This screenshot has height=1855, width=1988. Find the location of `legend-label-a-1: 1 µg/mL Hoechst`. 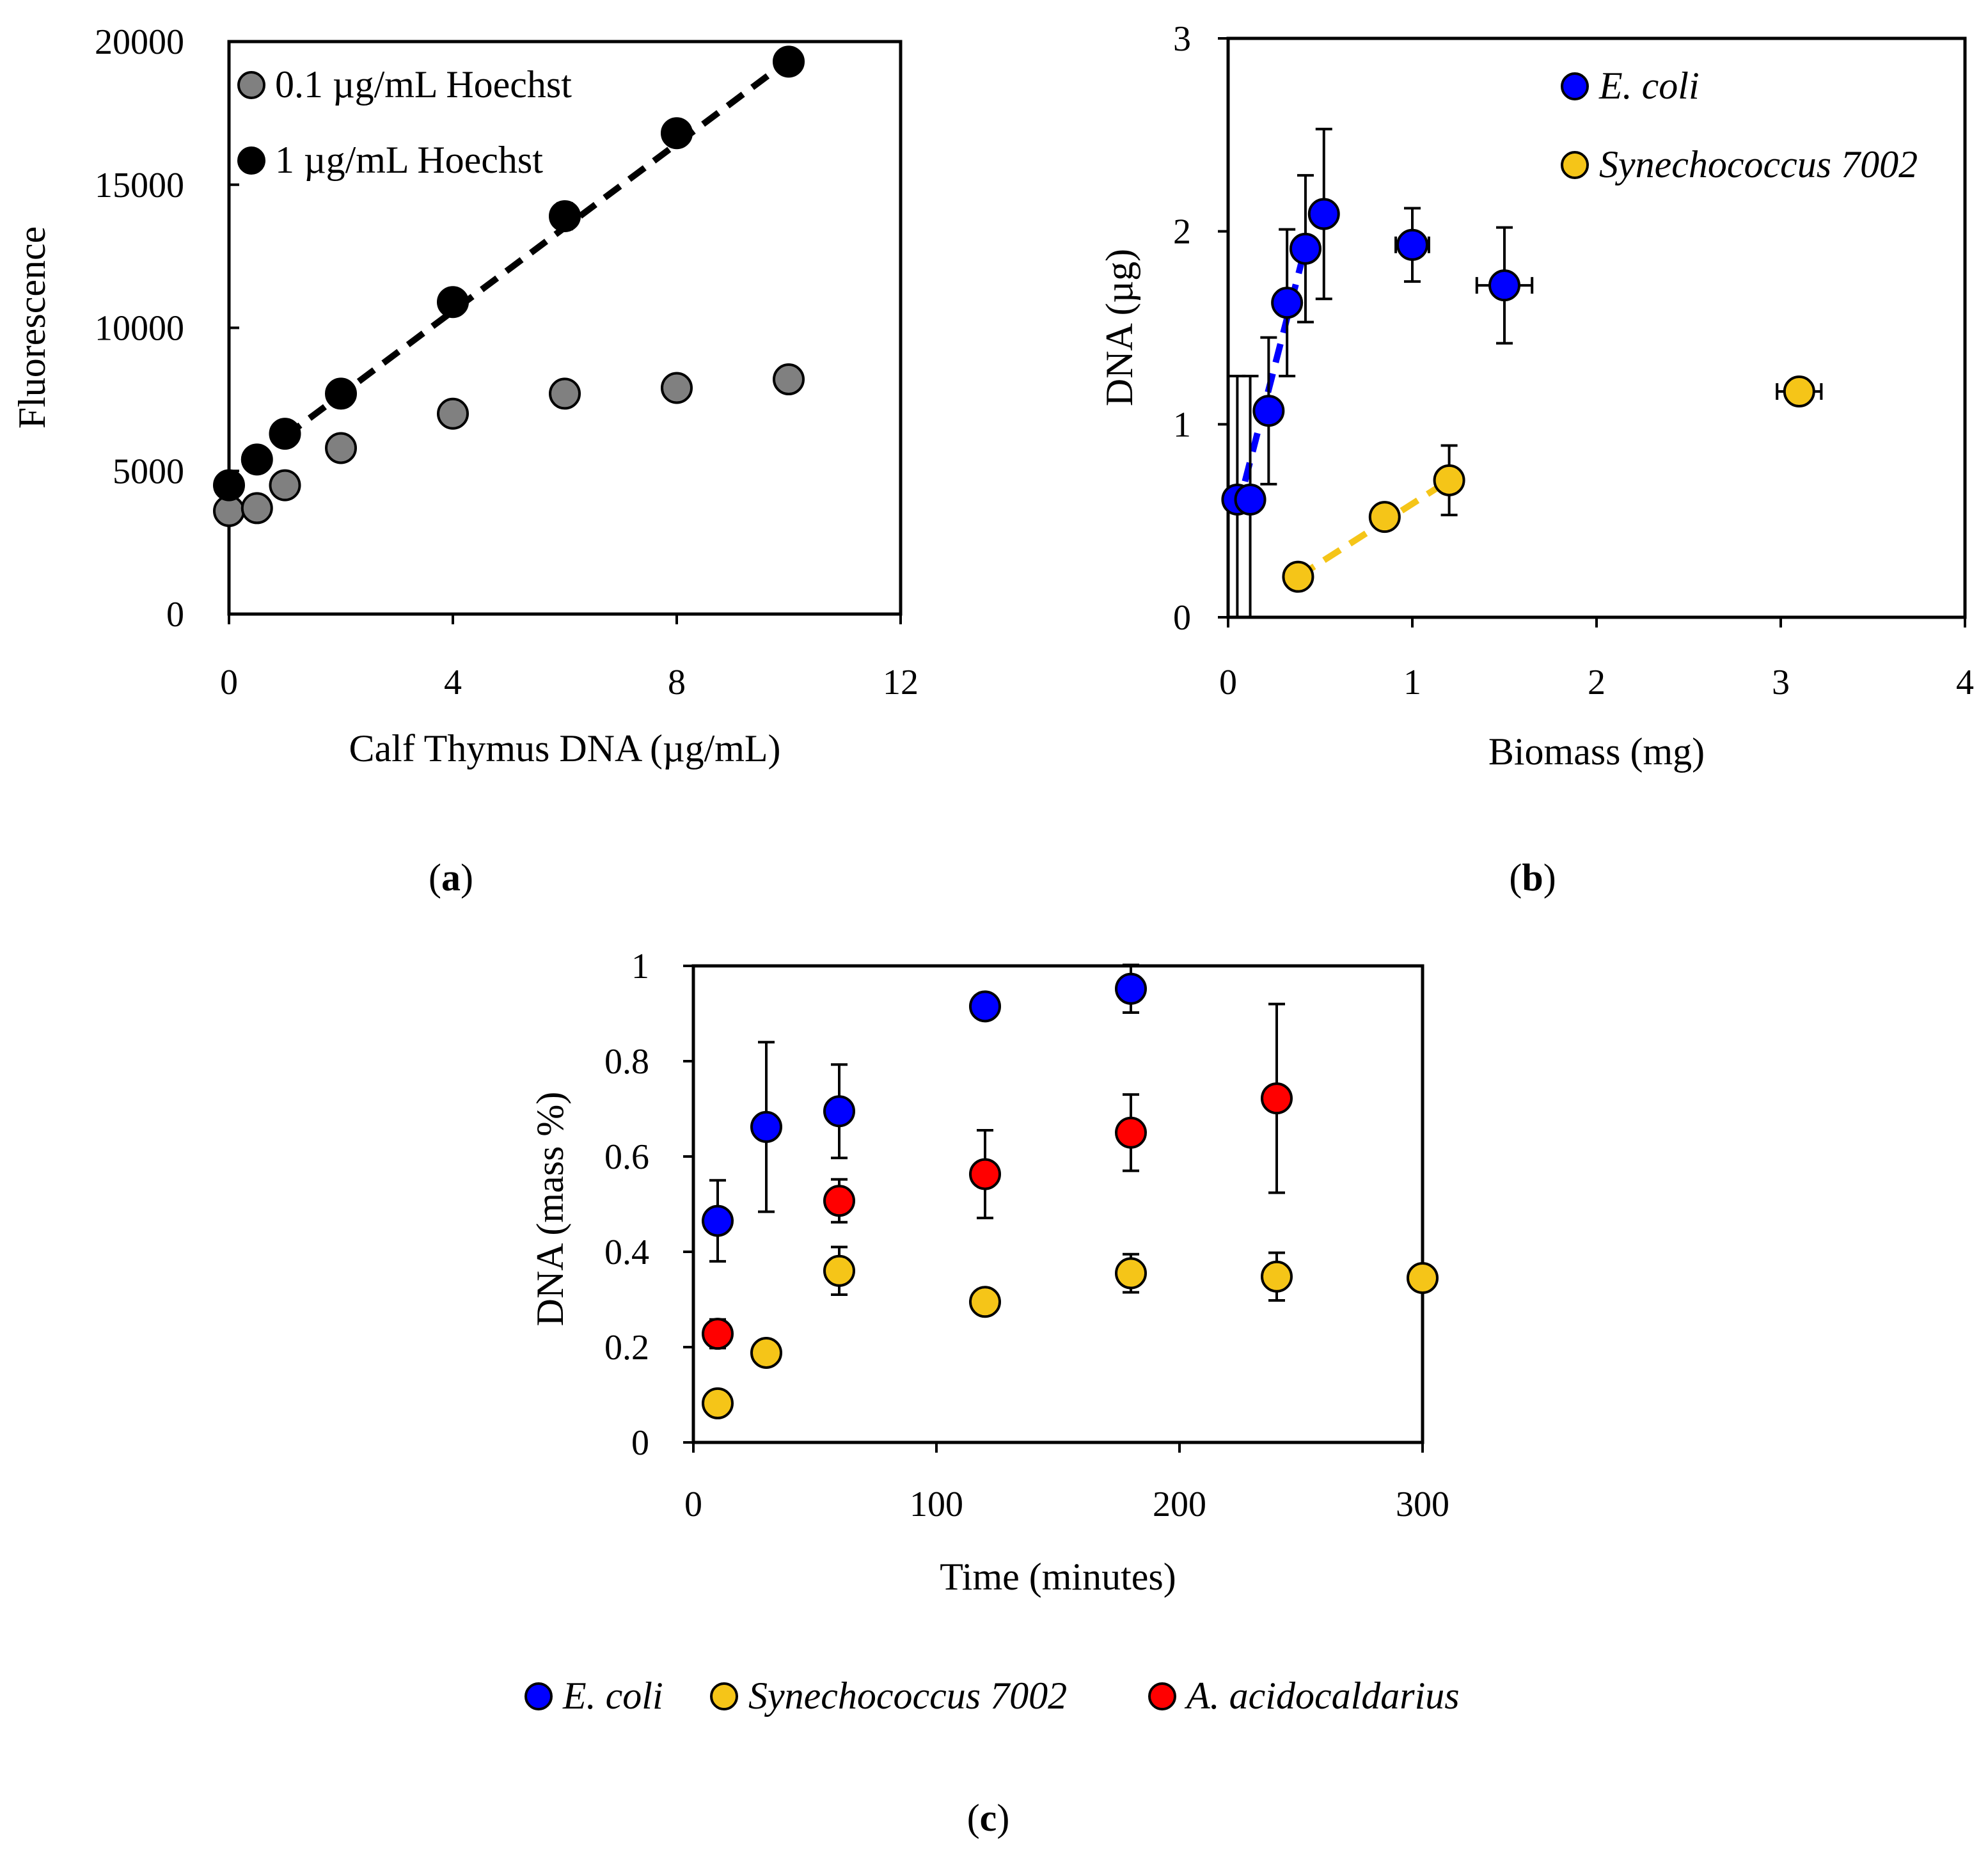

legend-label-a-1: 1 µg/mL Hoechst is located at coordinates (409, 160).